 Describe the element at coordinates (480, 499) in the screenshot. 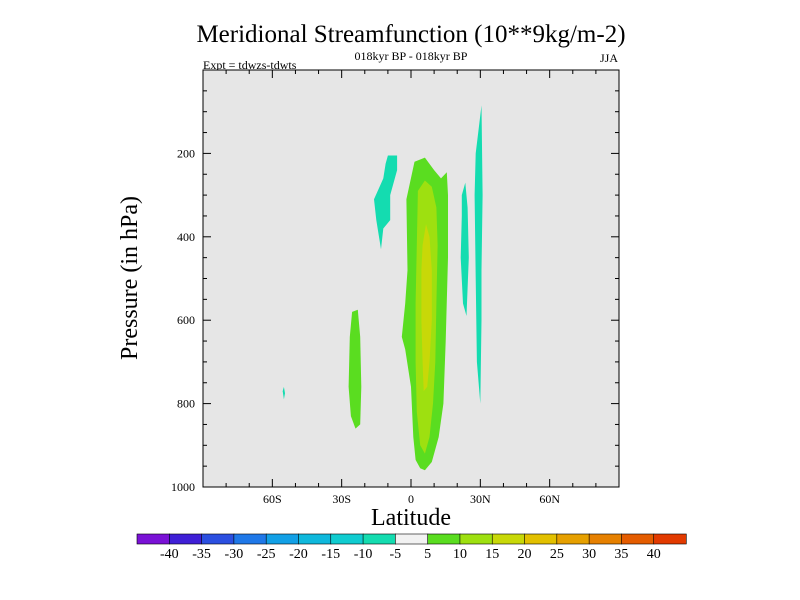

I see `x-tick-label: 30N` at that location.